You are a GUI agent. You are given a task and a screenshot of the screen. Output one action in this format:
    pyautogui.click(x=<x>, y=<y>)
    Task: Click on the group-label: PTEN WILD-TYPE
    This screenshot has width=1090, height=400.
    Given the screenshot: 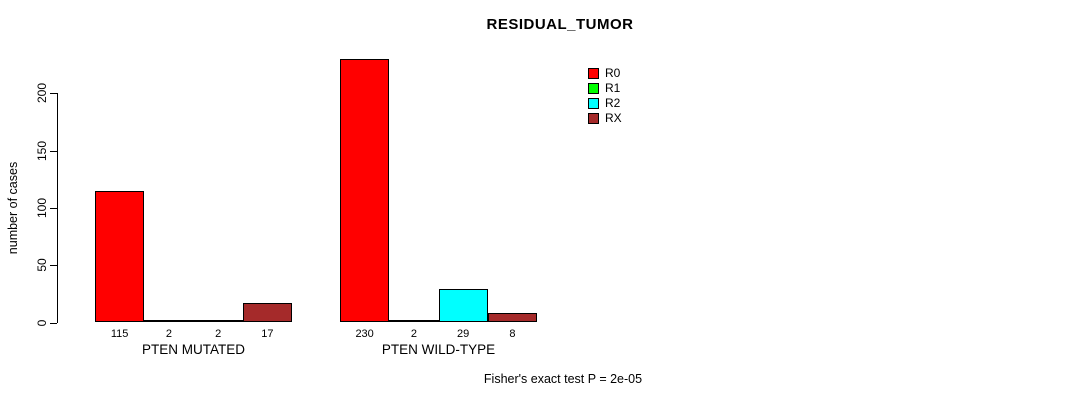 What is the action you would take?
    pyautogui.click(x=438, y=349)
    